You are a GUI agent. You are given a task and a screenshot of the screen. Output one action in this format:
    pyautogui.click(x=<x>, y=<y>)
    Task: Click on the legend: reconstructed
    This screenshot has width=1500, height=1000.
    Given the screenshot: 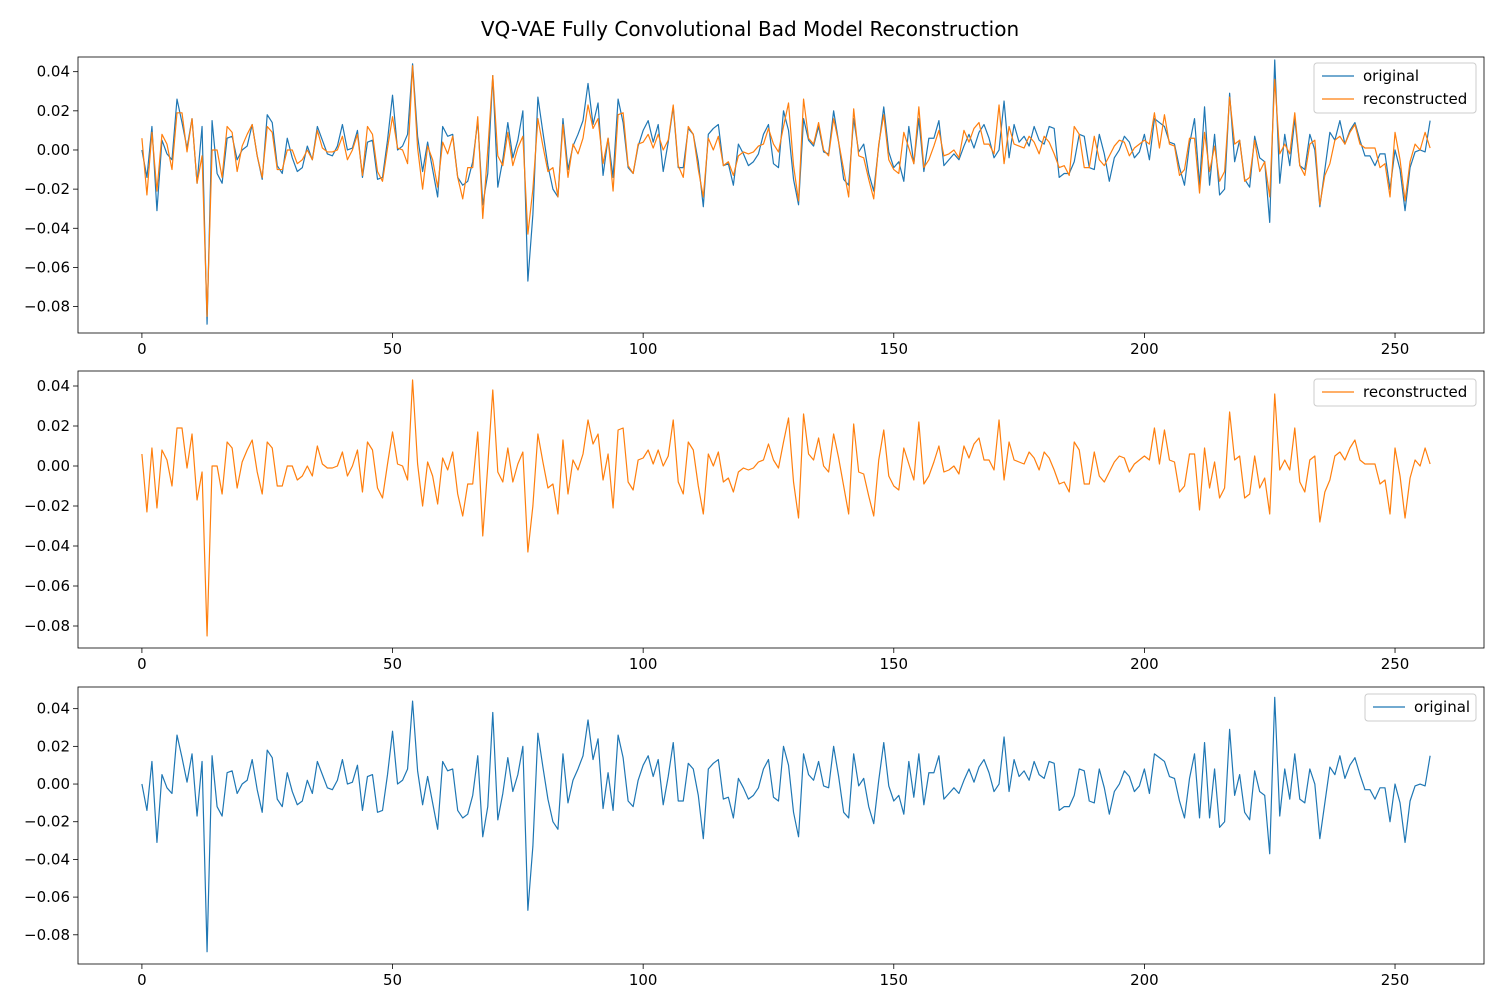 What is the action you would take?
    pyautogui.click(x=1395, y=392)
    